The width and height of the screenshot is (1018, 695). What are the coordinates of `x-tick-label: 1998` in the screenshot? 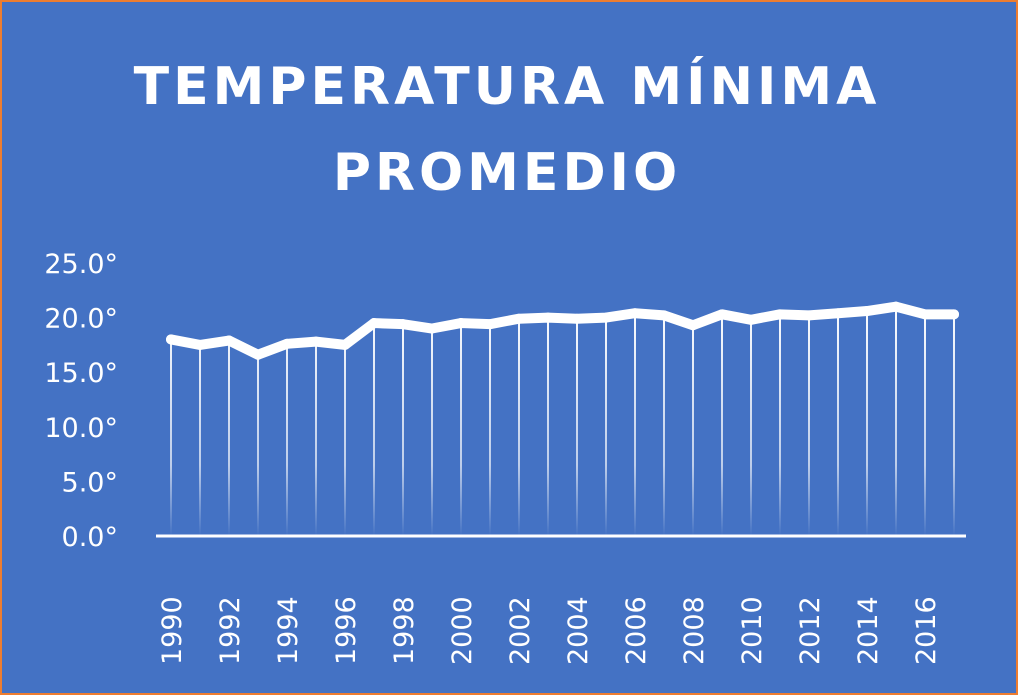 It's located at (404, 630).